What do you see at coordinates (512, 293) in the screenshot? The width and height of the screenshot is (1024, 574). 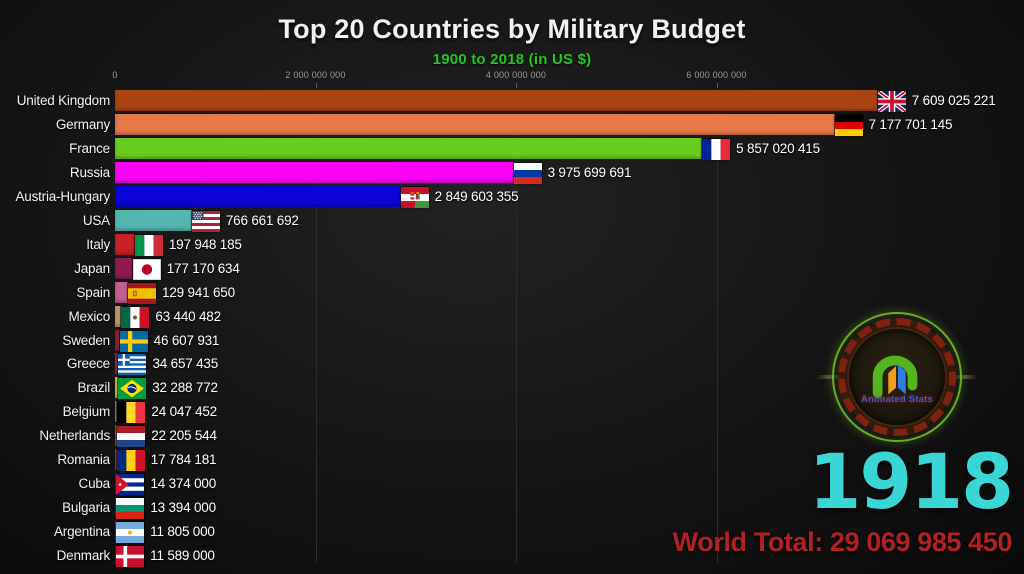 I see `bar-row: Spain 129 941 650` at bounding box center [512, 293].